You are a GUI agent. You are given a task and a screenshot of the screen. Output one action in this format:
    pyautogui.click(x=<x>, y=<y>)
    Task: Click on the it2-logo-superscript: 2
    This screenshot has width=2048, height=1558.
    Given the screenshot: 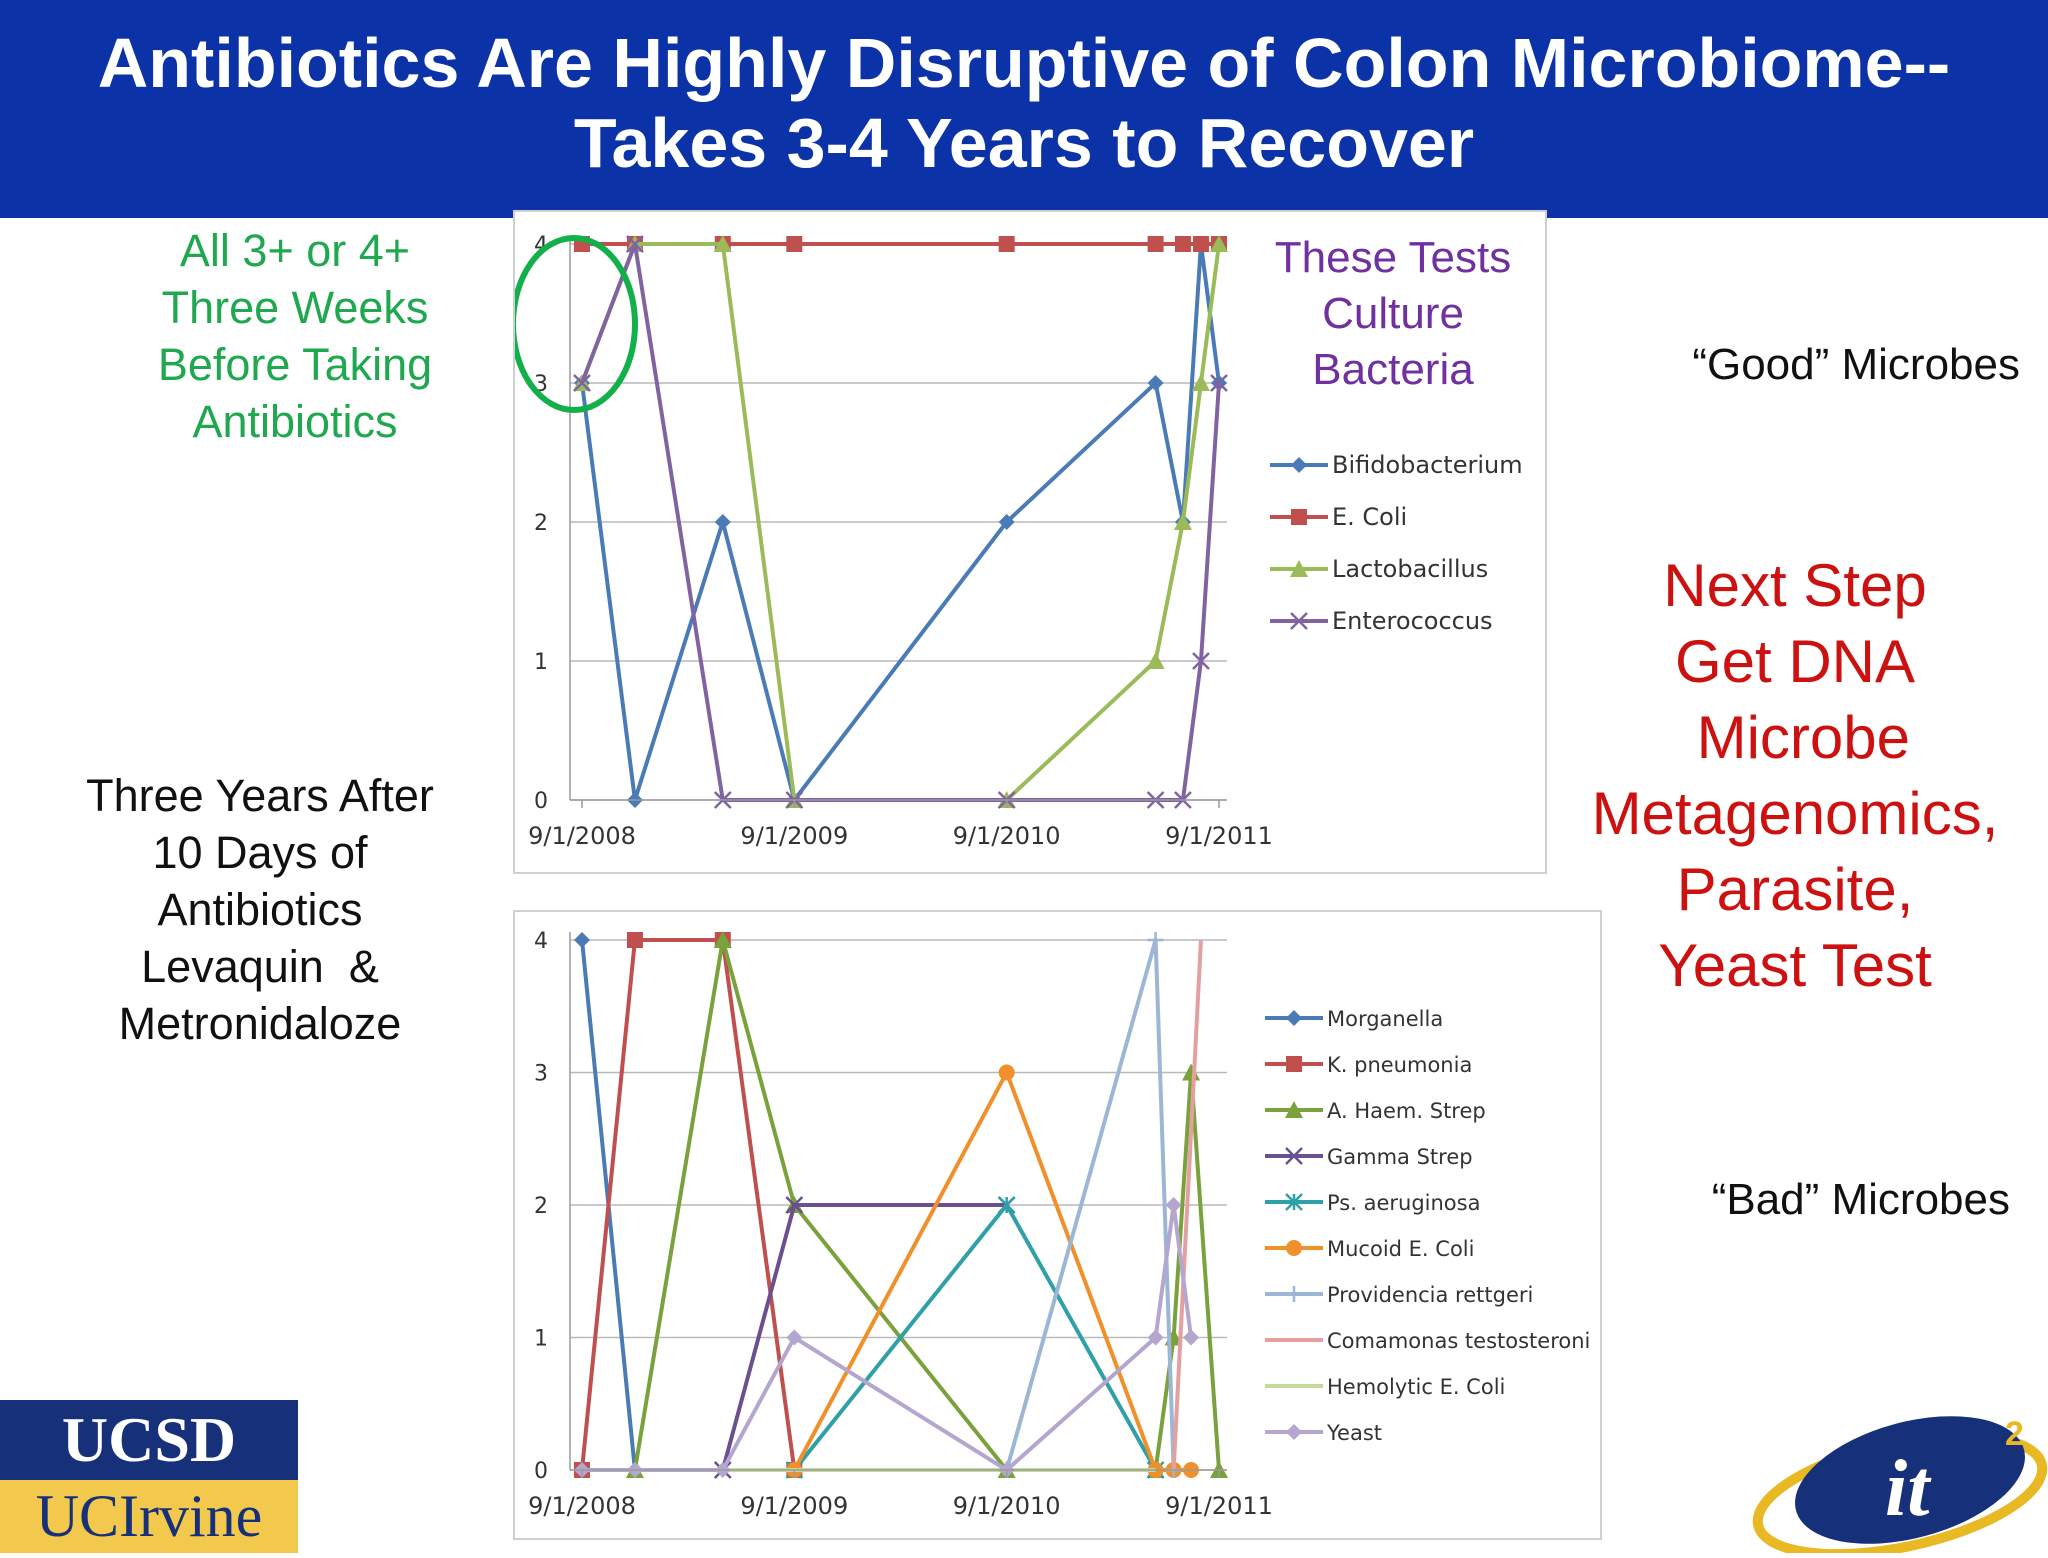 What is the action you would take?
    pyautogui.click(x=2014, y=1434)
    